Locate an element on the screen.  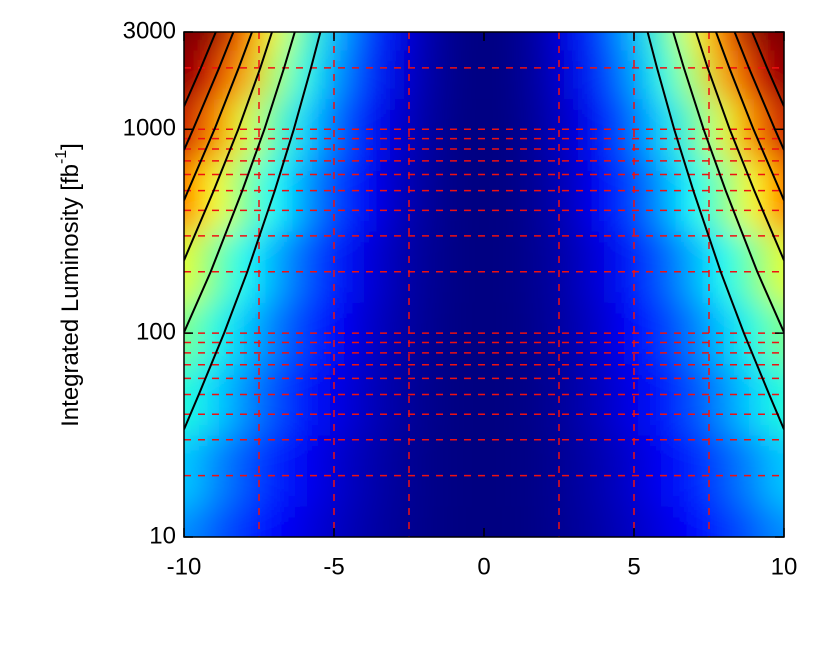
x-tick-label: 5 is located at coordinates (633, 566).